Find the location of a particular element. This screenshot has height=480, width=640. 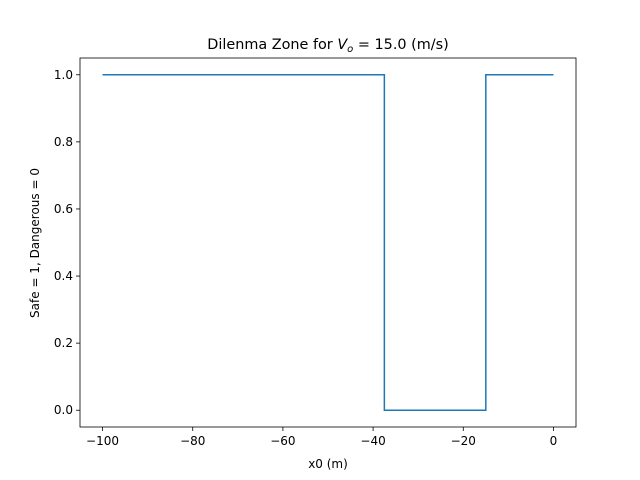

title-subscript: o is located at coordinates (350, 49).